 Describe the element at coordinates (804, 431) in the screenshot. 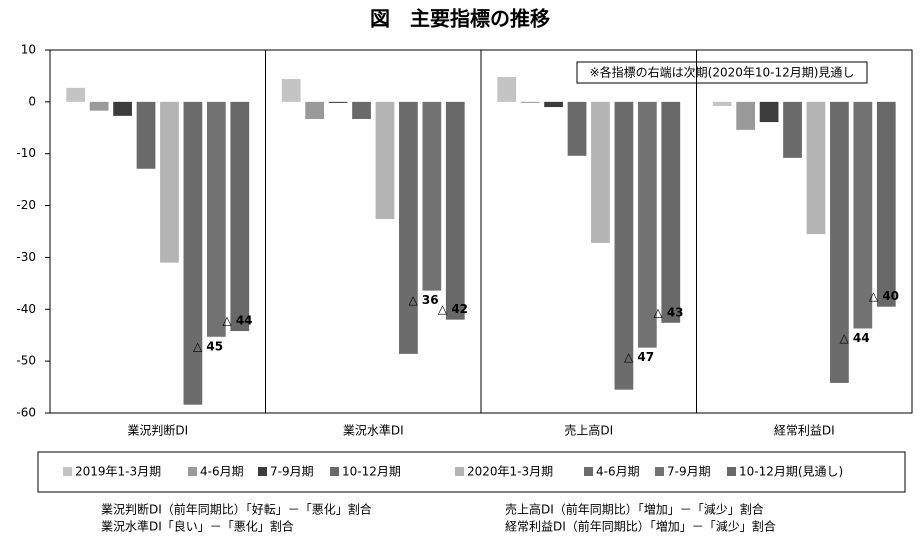

I see `x-tick-label: 経常利益DI` at that location.